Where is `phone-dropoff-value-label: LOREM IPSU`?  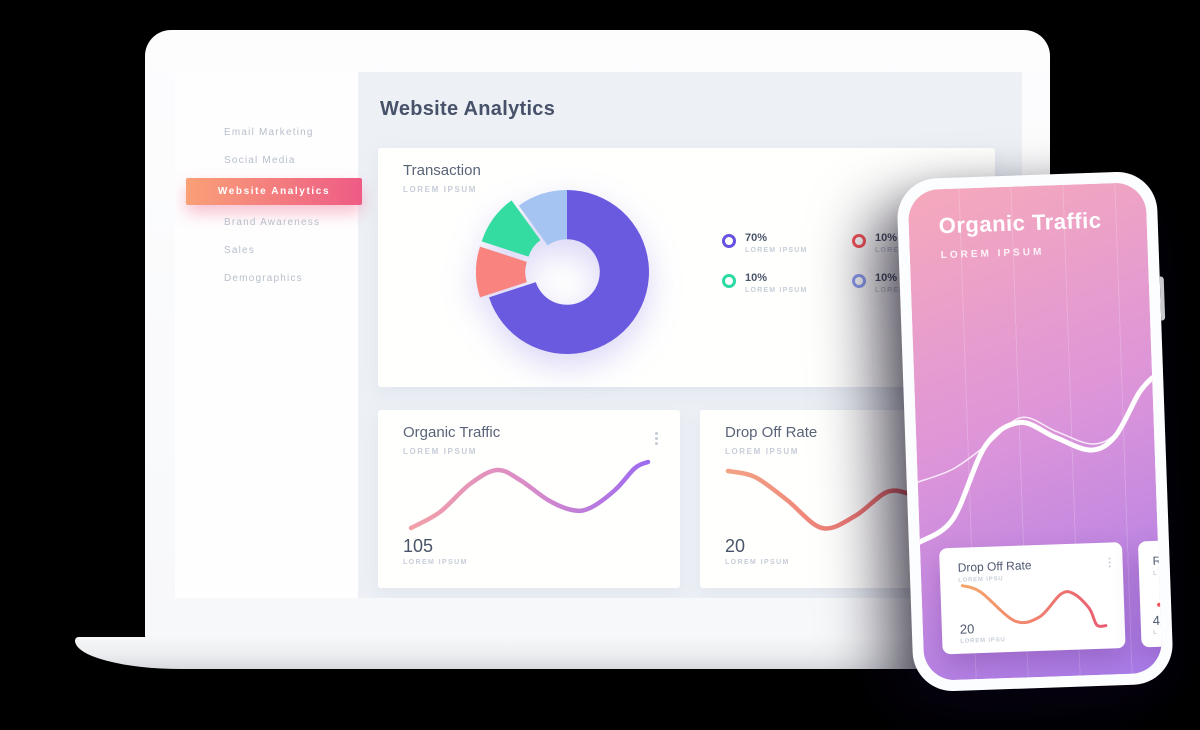 phone-dropoff-value-label: LOREM IPSU is located at coordinates (983, 641).